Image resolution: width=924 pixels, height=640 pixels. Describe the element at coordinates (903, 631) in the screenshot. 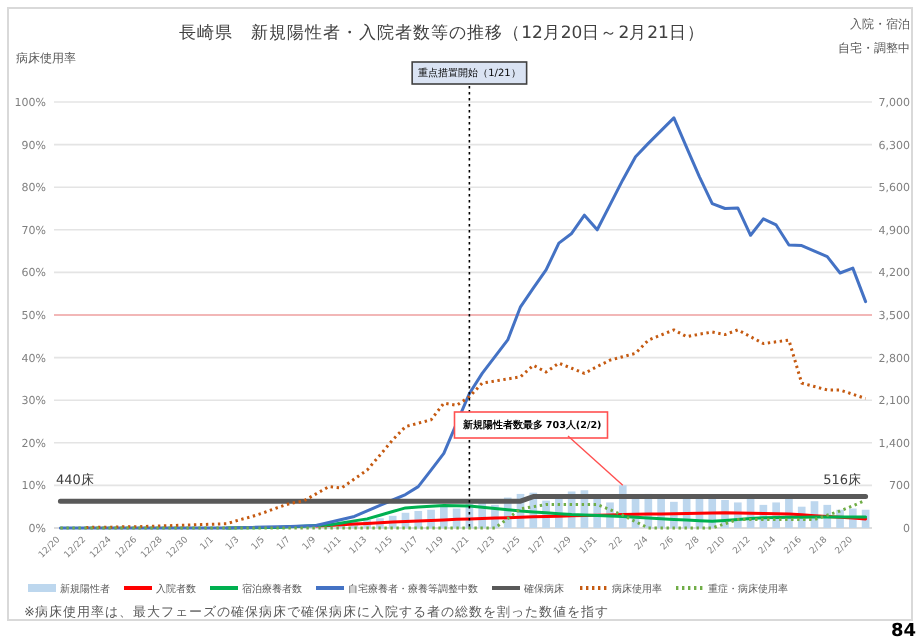

I see `text: 84` at that location.